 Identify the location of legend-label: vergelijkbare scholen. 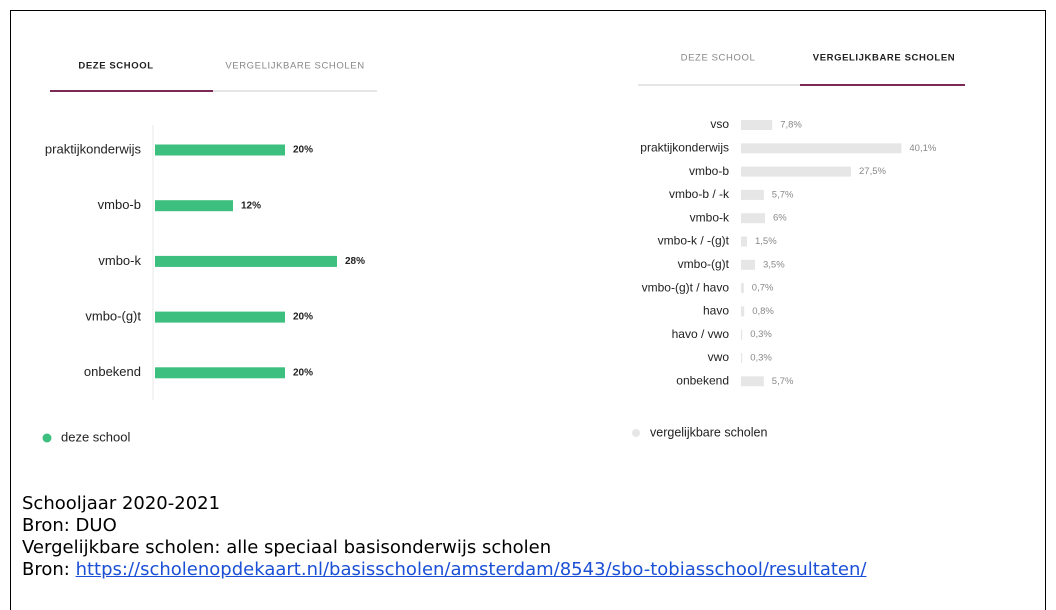
(708, 432).